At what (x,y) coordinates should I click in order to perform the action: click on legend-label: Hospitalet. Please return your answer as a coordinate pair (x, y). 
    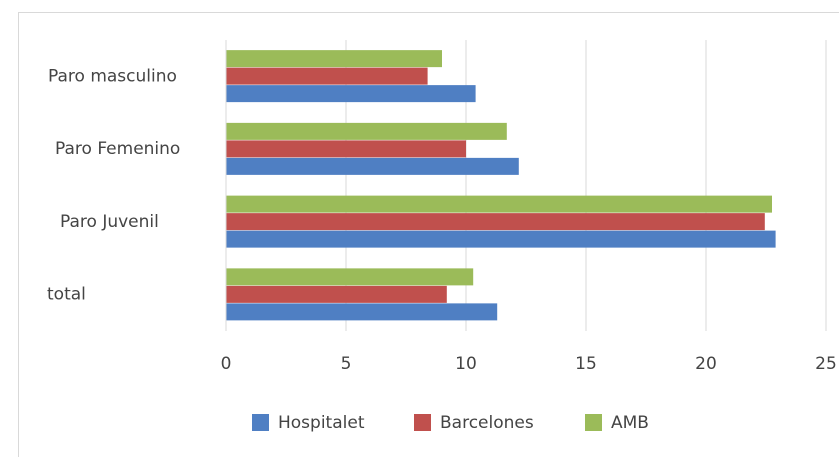
    Looking at the image, I should click on (321, 423).